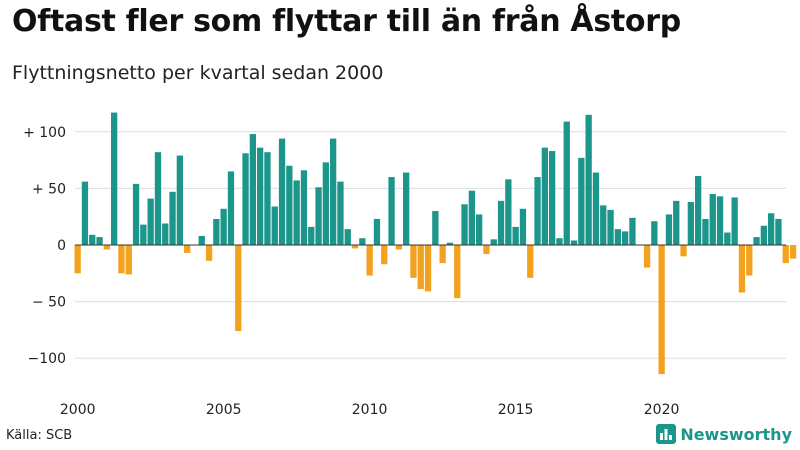 This screenshot has width=800, height=450. I want to click on bar-chart-icon, so click(666, 434).